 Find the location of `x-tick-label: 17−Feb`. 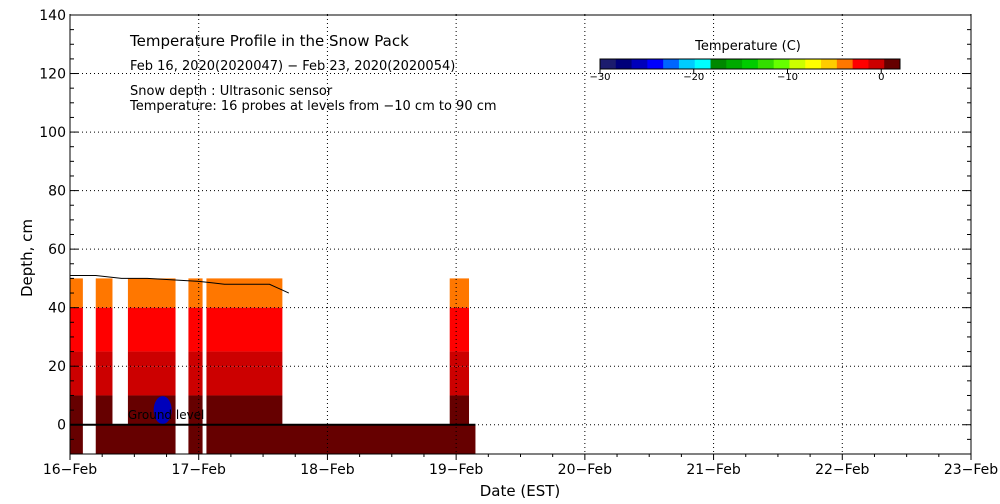

x-tick-label: 17−Feb is located at coordinates (199, 470).